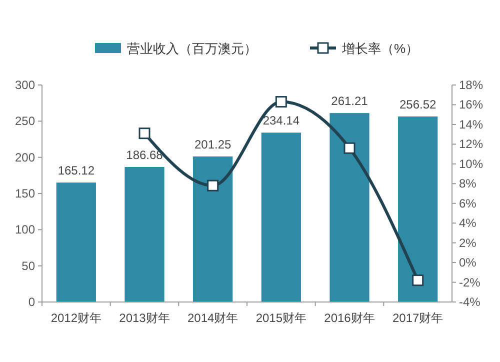  I want to click on y2-tick-label: 16%, so click(471, 105).